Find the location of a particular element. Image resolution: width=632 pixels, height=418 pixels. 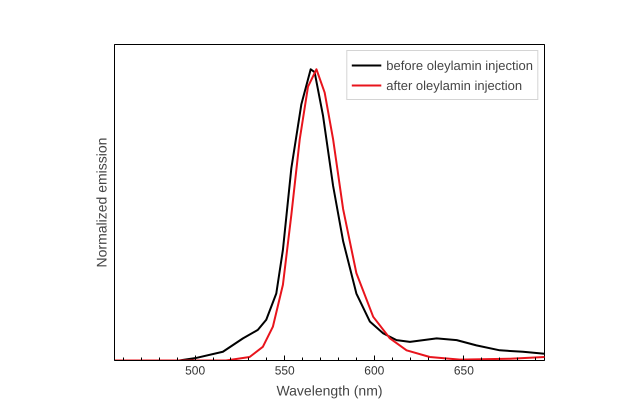

x-axis-title: Wavelength (nm) is located at coordinates (329, 390).